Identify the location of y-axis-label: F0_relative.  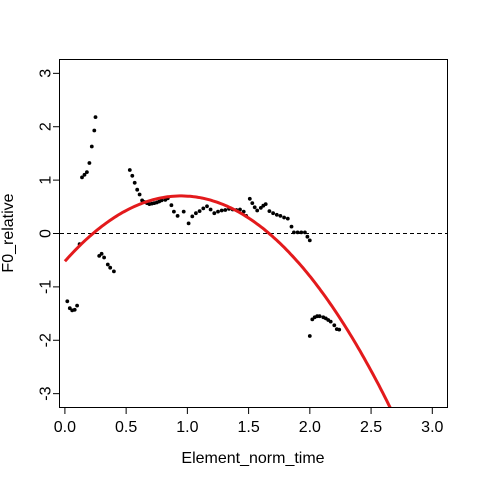
(8, 232).